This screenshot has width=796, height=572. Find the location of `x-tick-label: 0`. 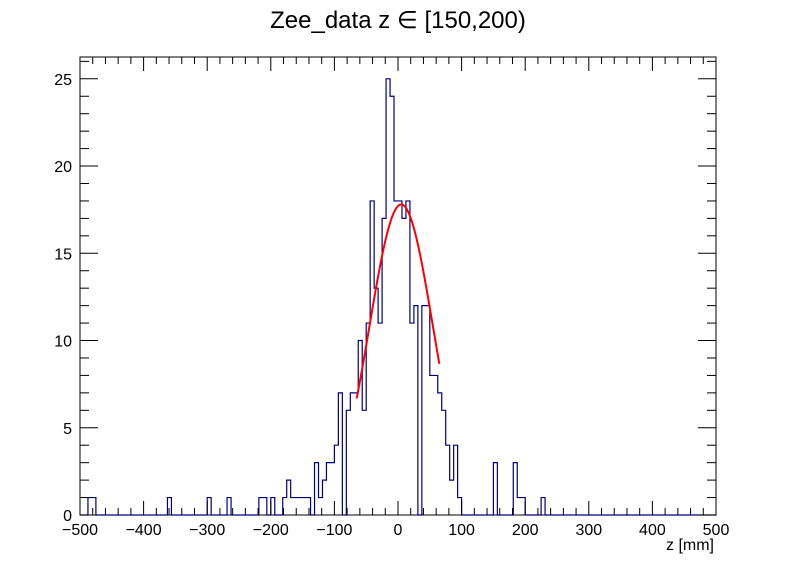

x-tick-label: 0 is located at coordinates (398, 530).